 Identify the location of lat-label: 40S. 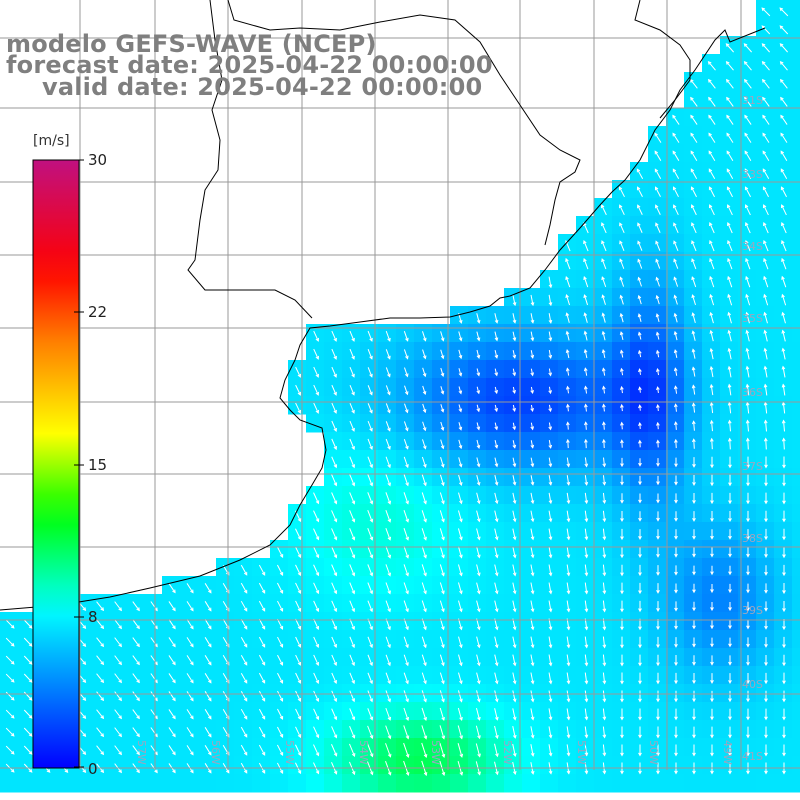
(752, 684).